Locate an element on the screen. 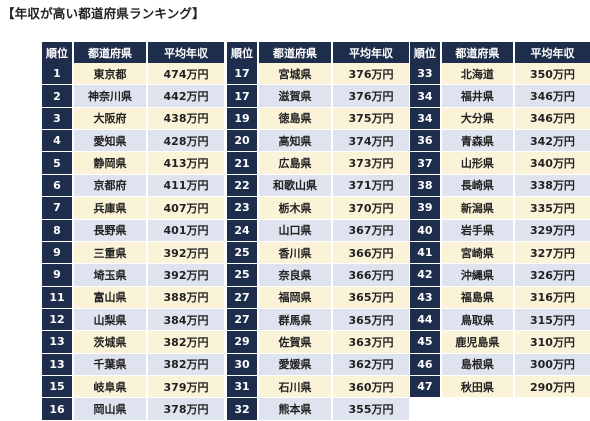 This screenshot has width=590, height=421. table-row: 12 山梨県 384万円 is located at coordinates (133, 320).